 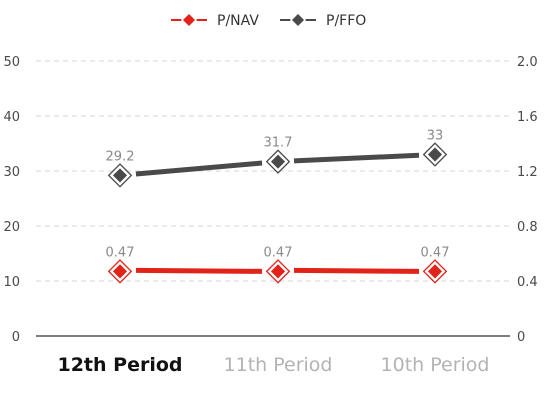 What do you see at coordinates (527, 62) in the screenshot?
I see `y-right-tick-label: 2.0` at bounding box center [527, 62].